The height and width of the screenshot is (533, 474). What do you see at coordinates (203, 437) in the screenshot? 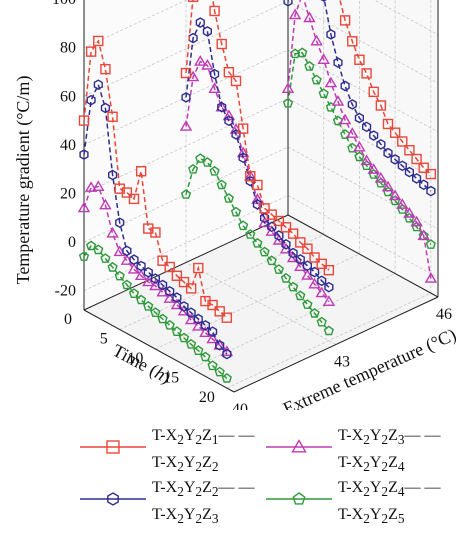
I see `legend-label-line: T-X2Y2Z1— —` at bounding box center [203, 437].